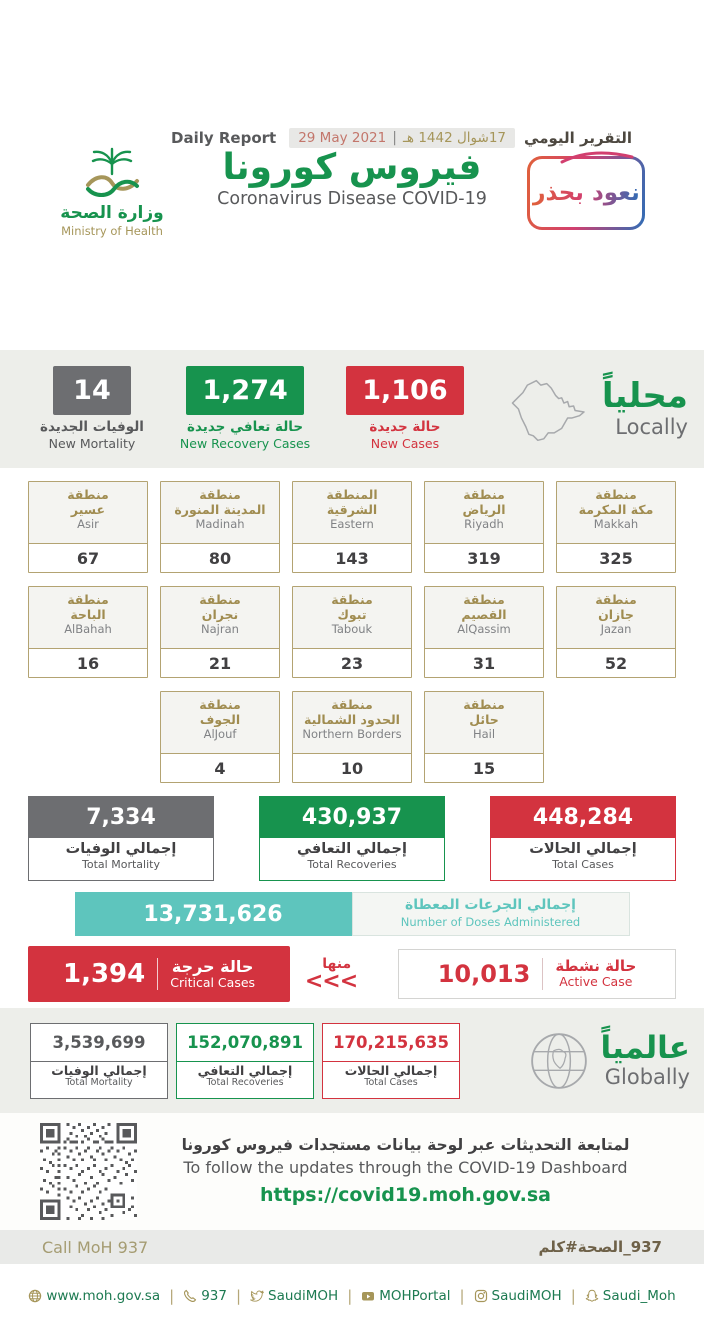 This screenshot has height=1328, width=704. What do you see at coordinates (220, 662) in the screenshot?
I see `region-value: 21` at bounding box center [220, 662].